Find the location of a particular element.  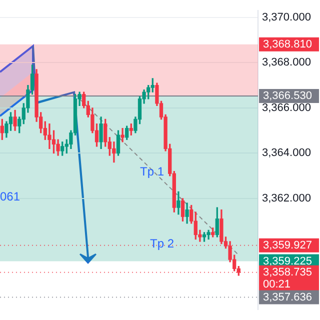

y-tick-label: 3,364.000 is located at coordinates (286, 153).